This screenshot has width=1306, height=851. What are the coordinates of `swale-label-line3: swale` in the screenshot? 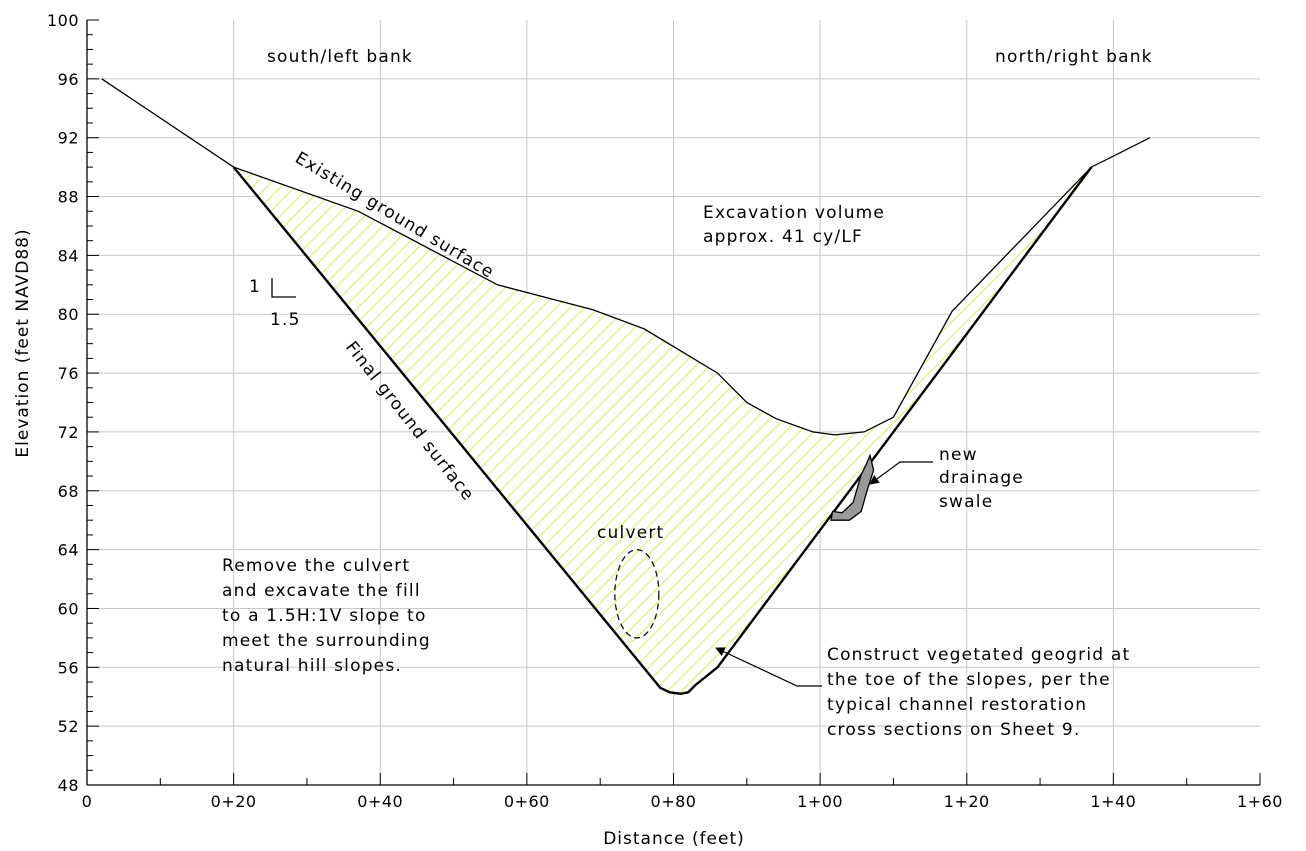 It's located at (966, 502).